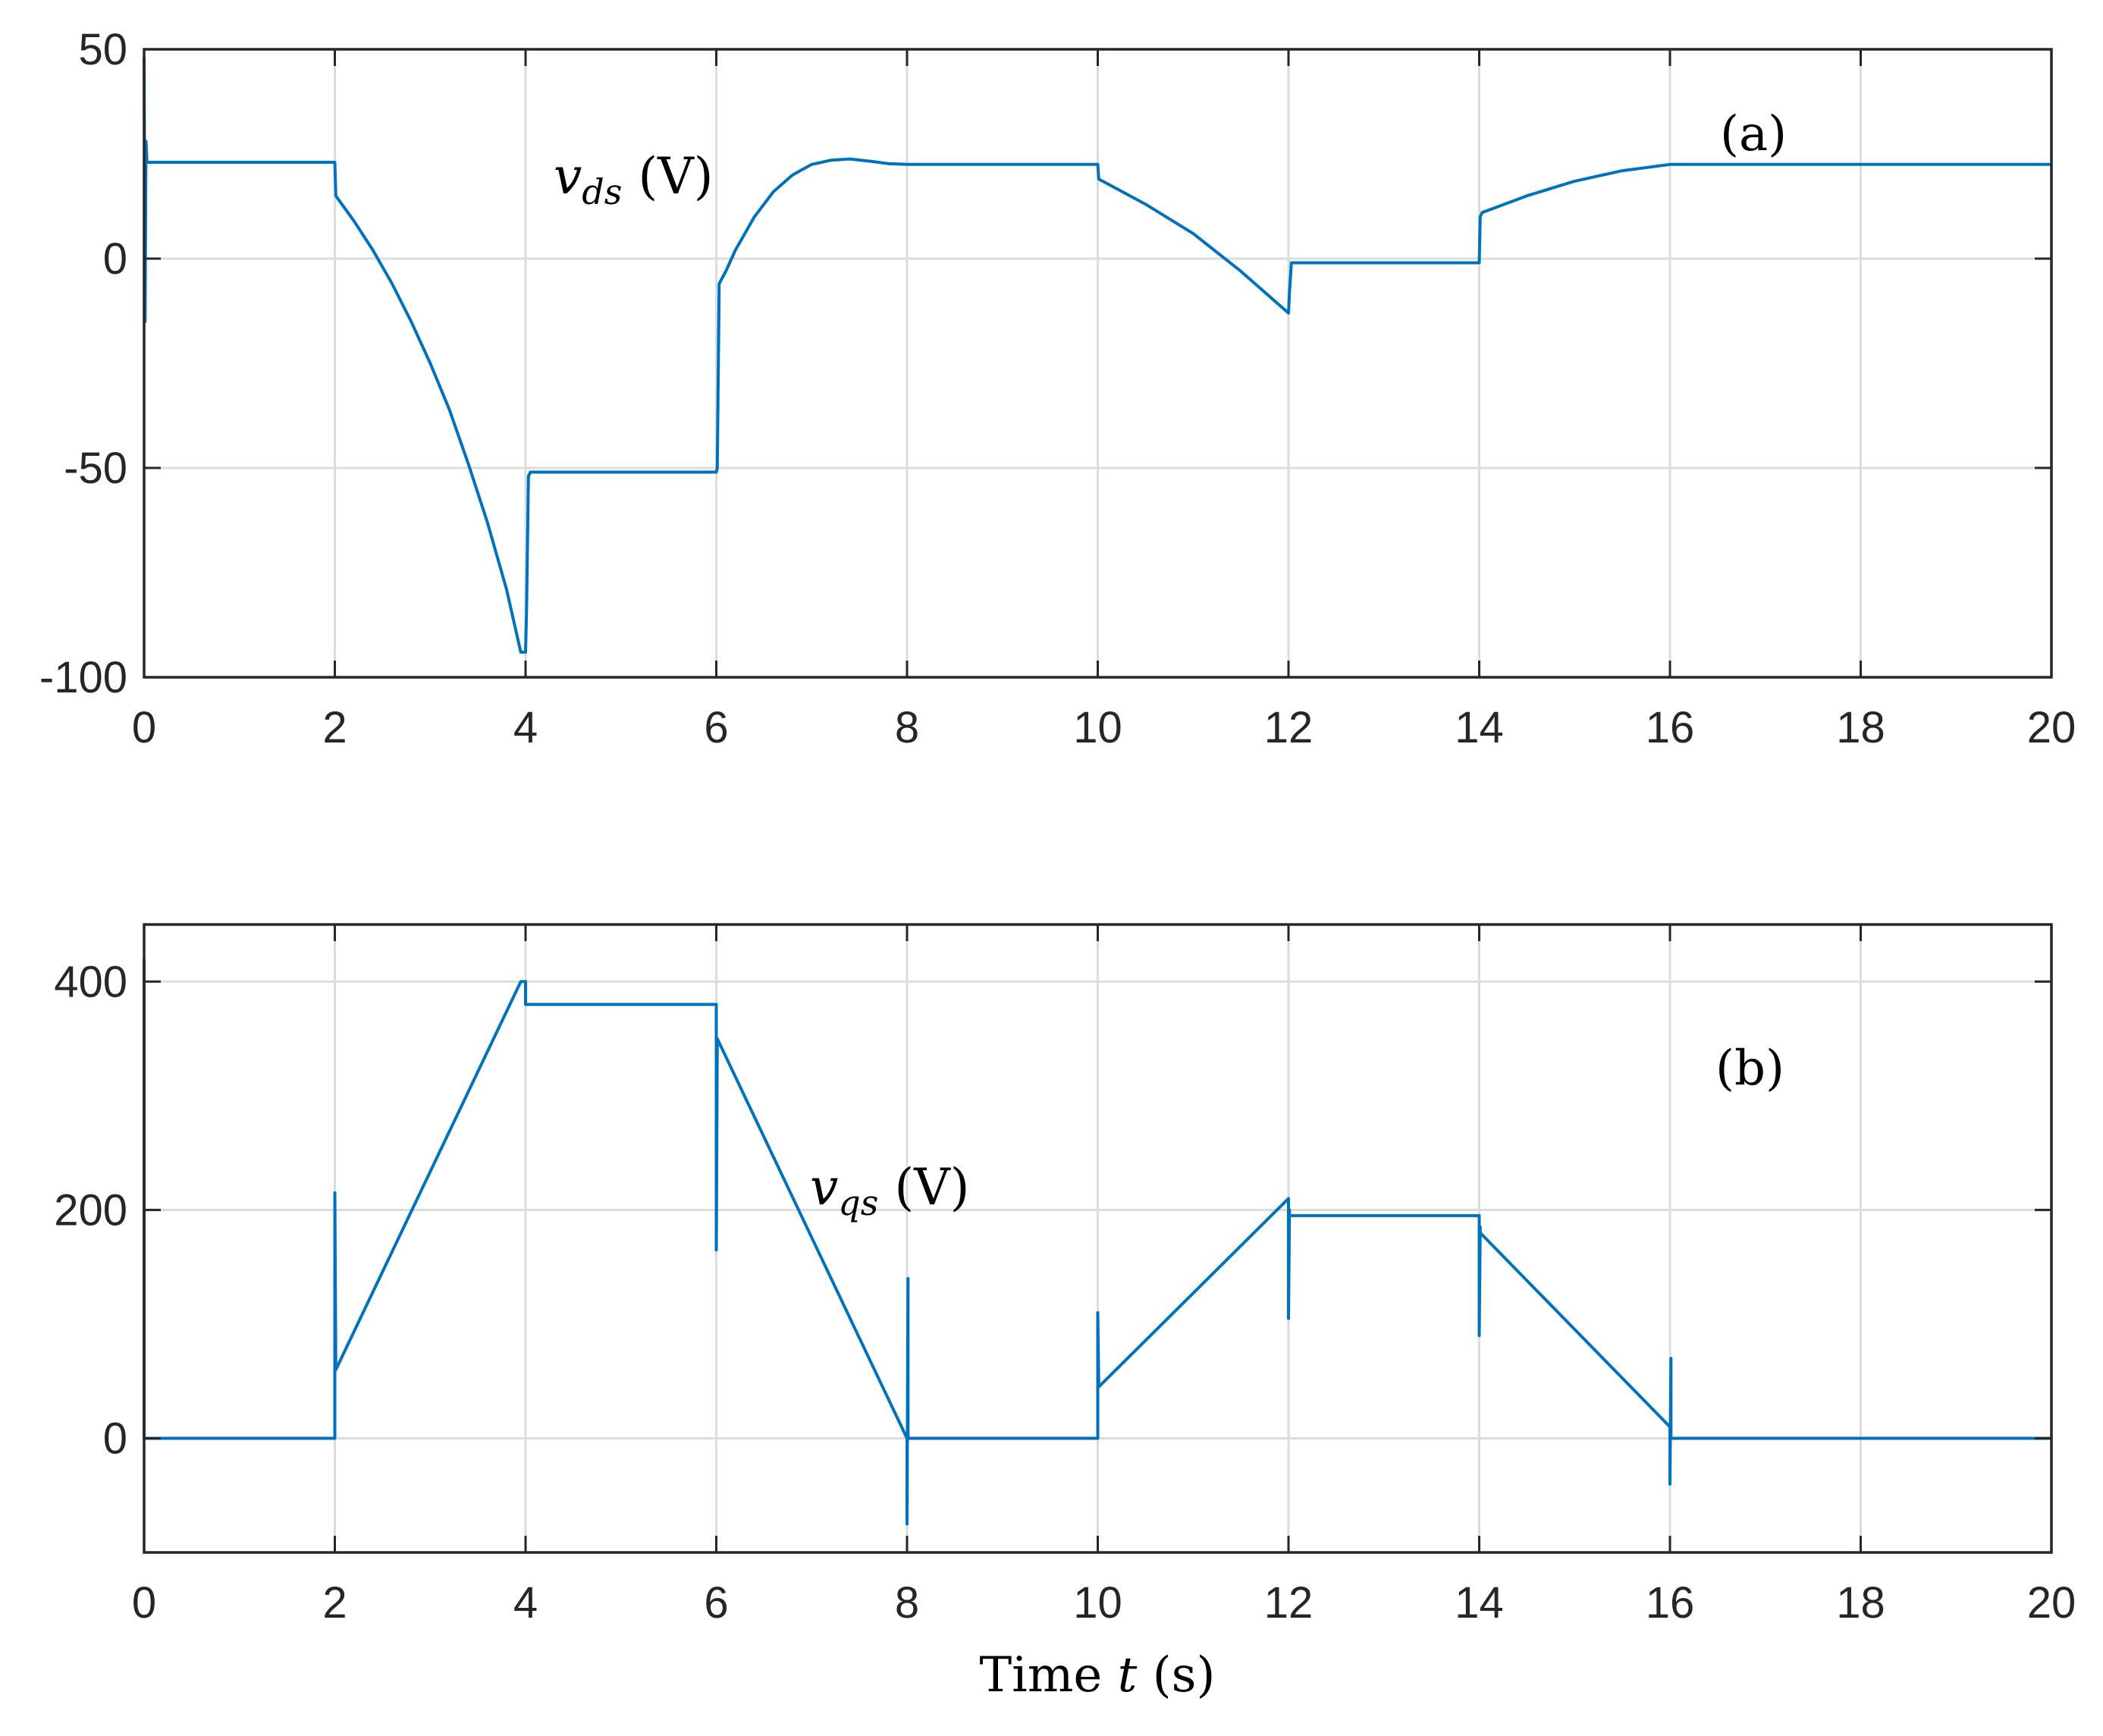 This screenshot has height=1736, width=2103. I want to click on y-tick-label: 200, so click(90, 1210).